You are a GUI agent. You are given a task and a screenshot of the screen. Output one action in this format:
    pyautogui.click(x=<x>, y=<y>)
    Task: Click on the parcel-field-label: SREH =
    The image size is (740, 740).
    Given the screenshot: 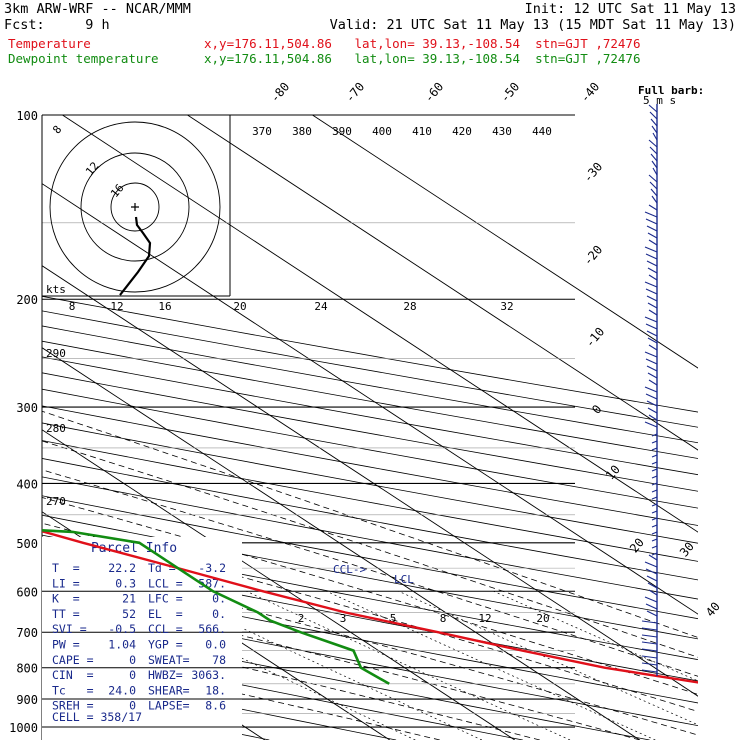 What is the action you would take?
    pyautogui.click(x=73, y=706)
    